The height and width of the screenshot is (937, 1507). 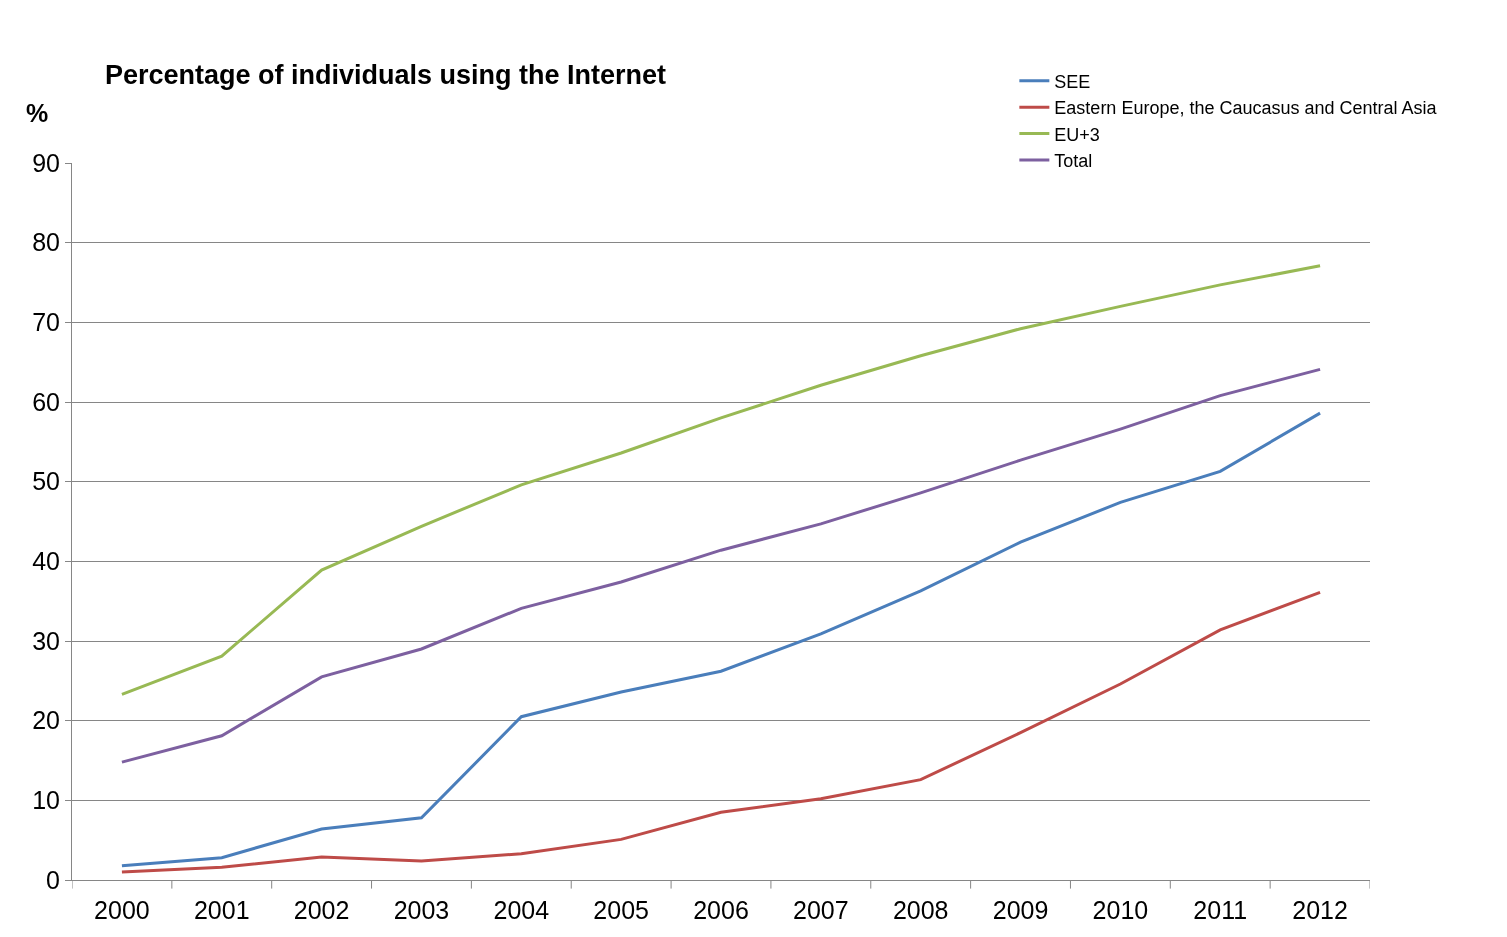 I want to click on x-tick-label: 2000, so click(x=122, y=910).